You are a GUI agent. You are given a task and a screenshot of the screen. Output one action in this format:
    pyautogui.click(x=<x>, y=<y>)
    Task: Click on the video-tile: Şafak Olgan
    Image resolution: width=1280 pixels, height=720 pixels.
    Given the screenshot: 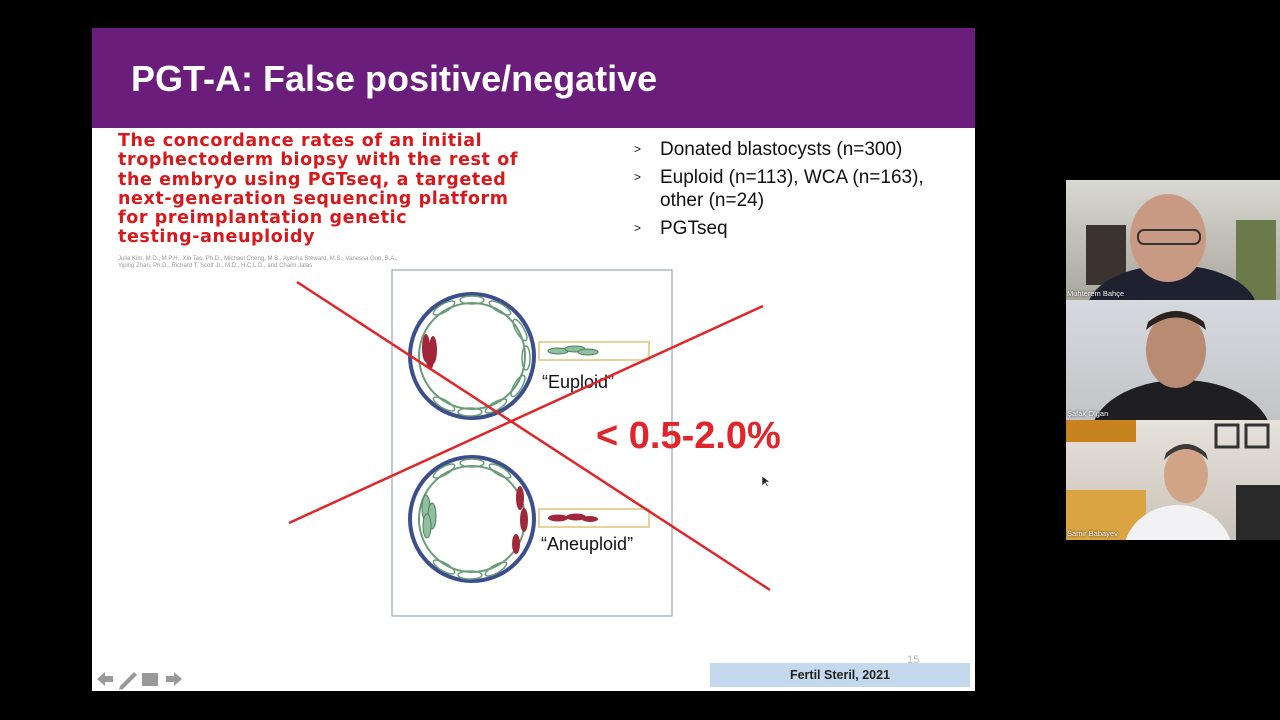 What is the action you would take?
    pyautogui.click(x=1173, y=360)
    